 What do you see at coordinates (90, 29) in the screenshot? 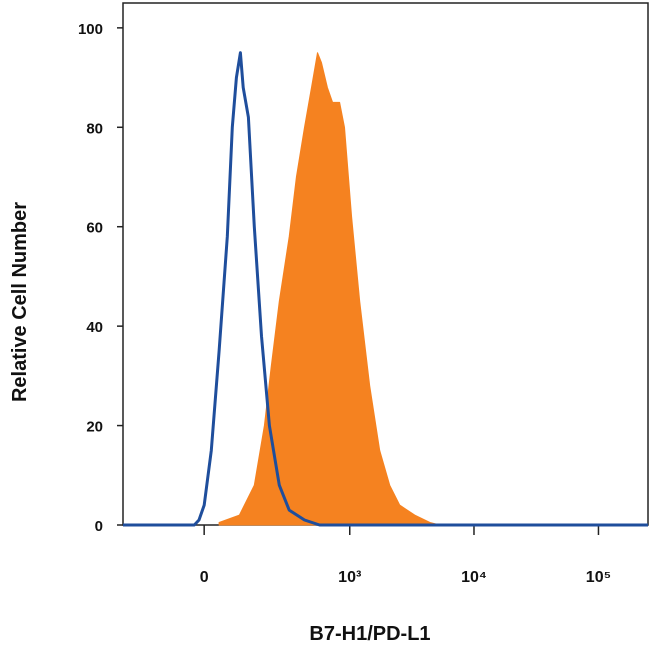
I see `y-tick-label: 100` at bounding box center [90, 29].